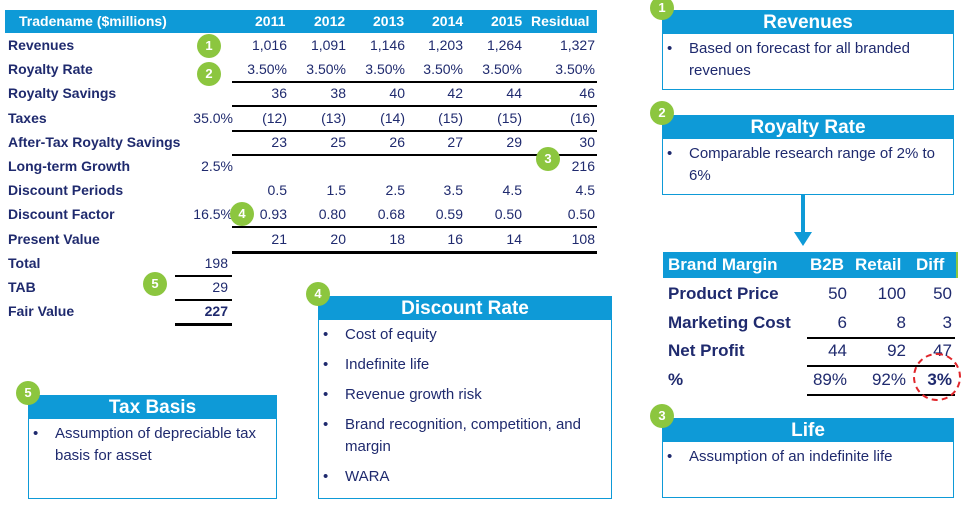  Describe the element at coordinates (397, 93) in the screenshot. I see `row-cell: 40` at that location.